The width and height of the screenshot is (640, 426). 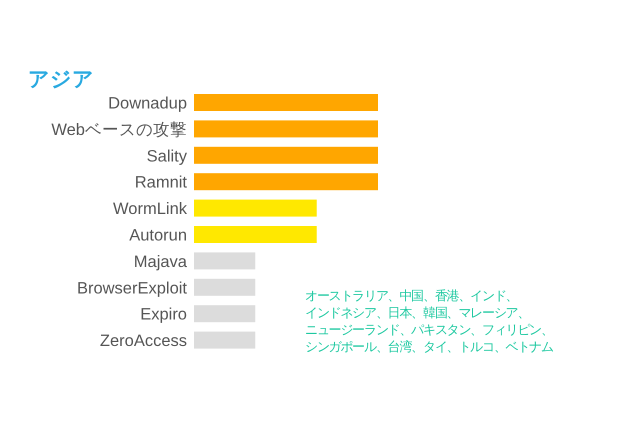 I want to click on y-tick-label: Autorun, so click(x=158, y=235).